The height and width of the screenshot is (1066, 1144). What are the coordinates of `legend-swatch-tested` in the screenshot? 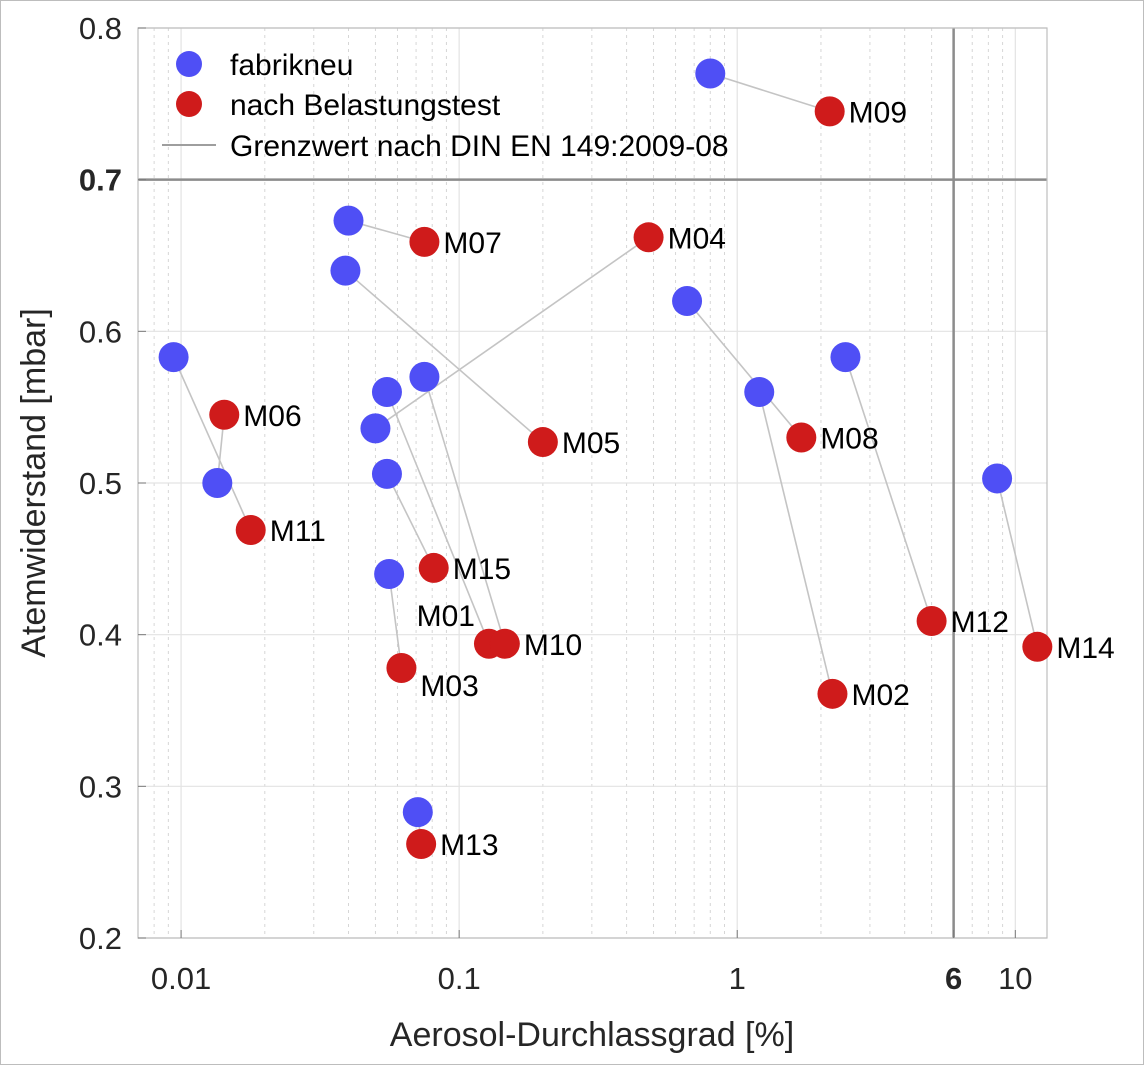 It's located at (189, 104).